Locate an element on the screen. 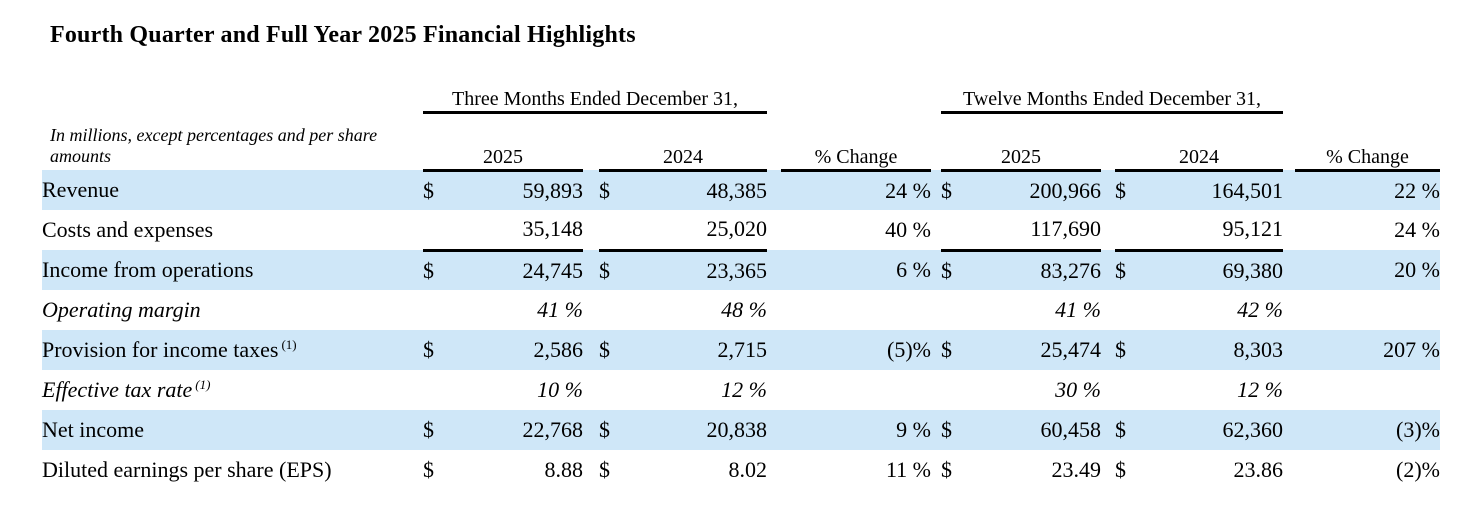  value-cell: 8,303 is located at coordinates (1215, 350).